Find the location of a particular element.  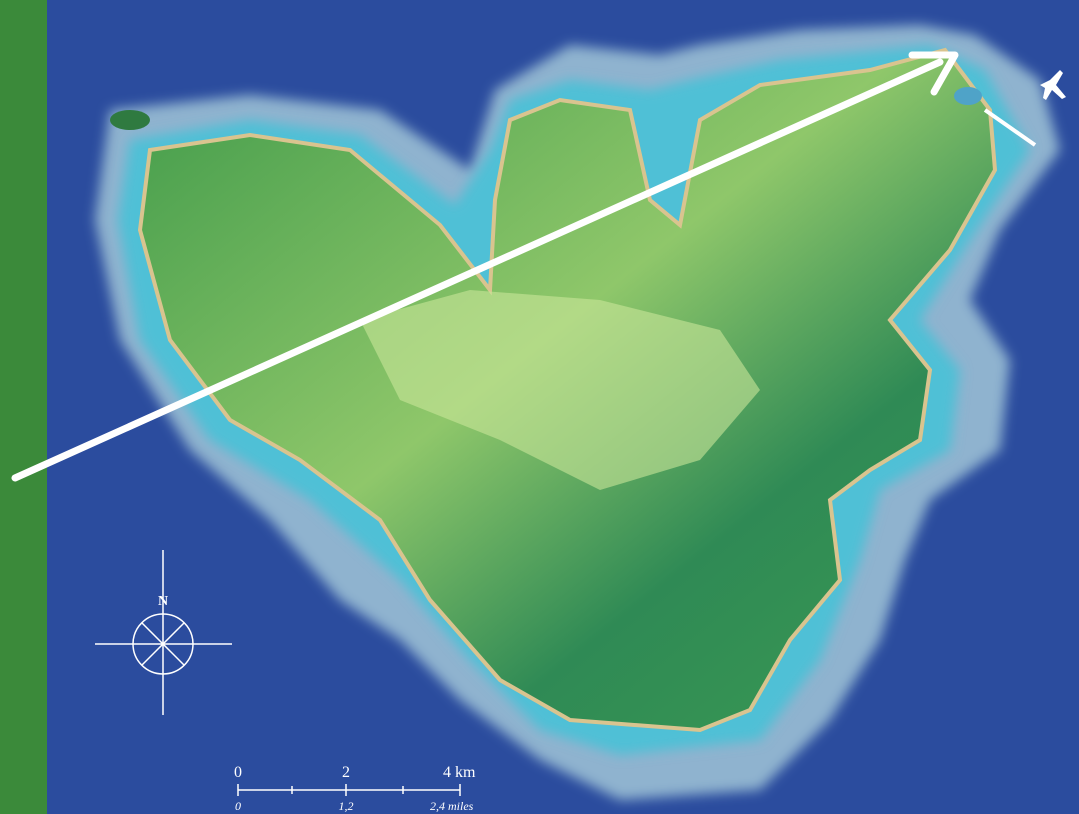

compass-rose is located at coordinates (163, 632).